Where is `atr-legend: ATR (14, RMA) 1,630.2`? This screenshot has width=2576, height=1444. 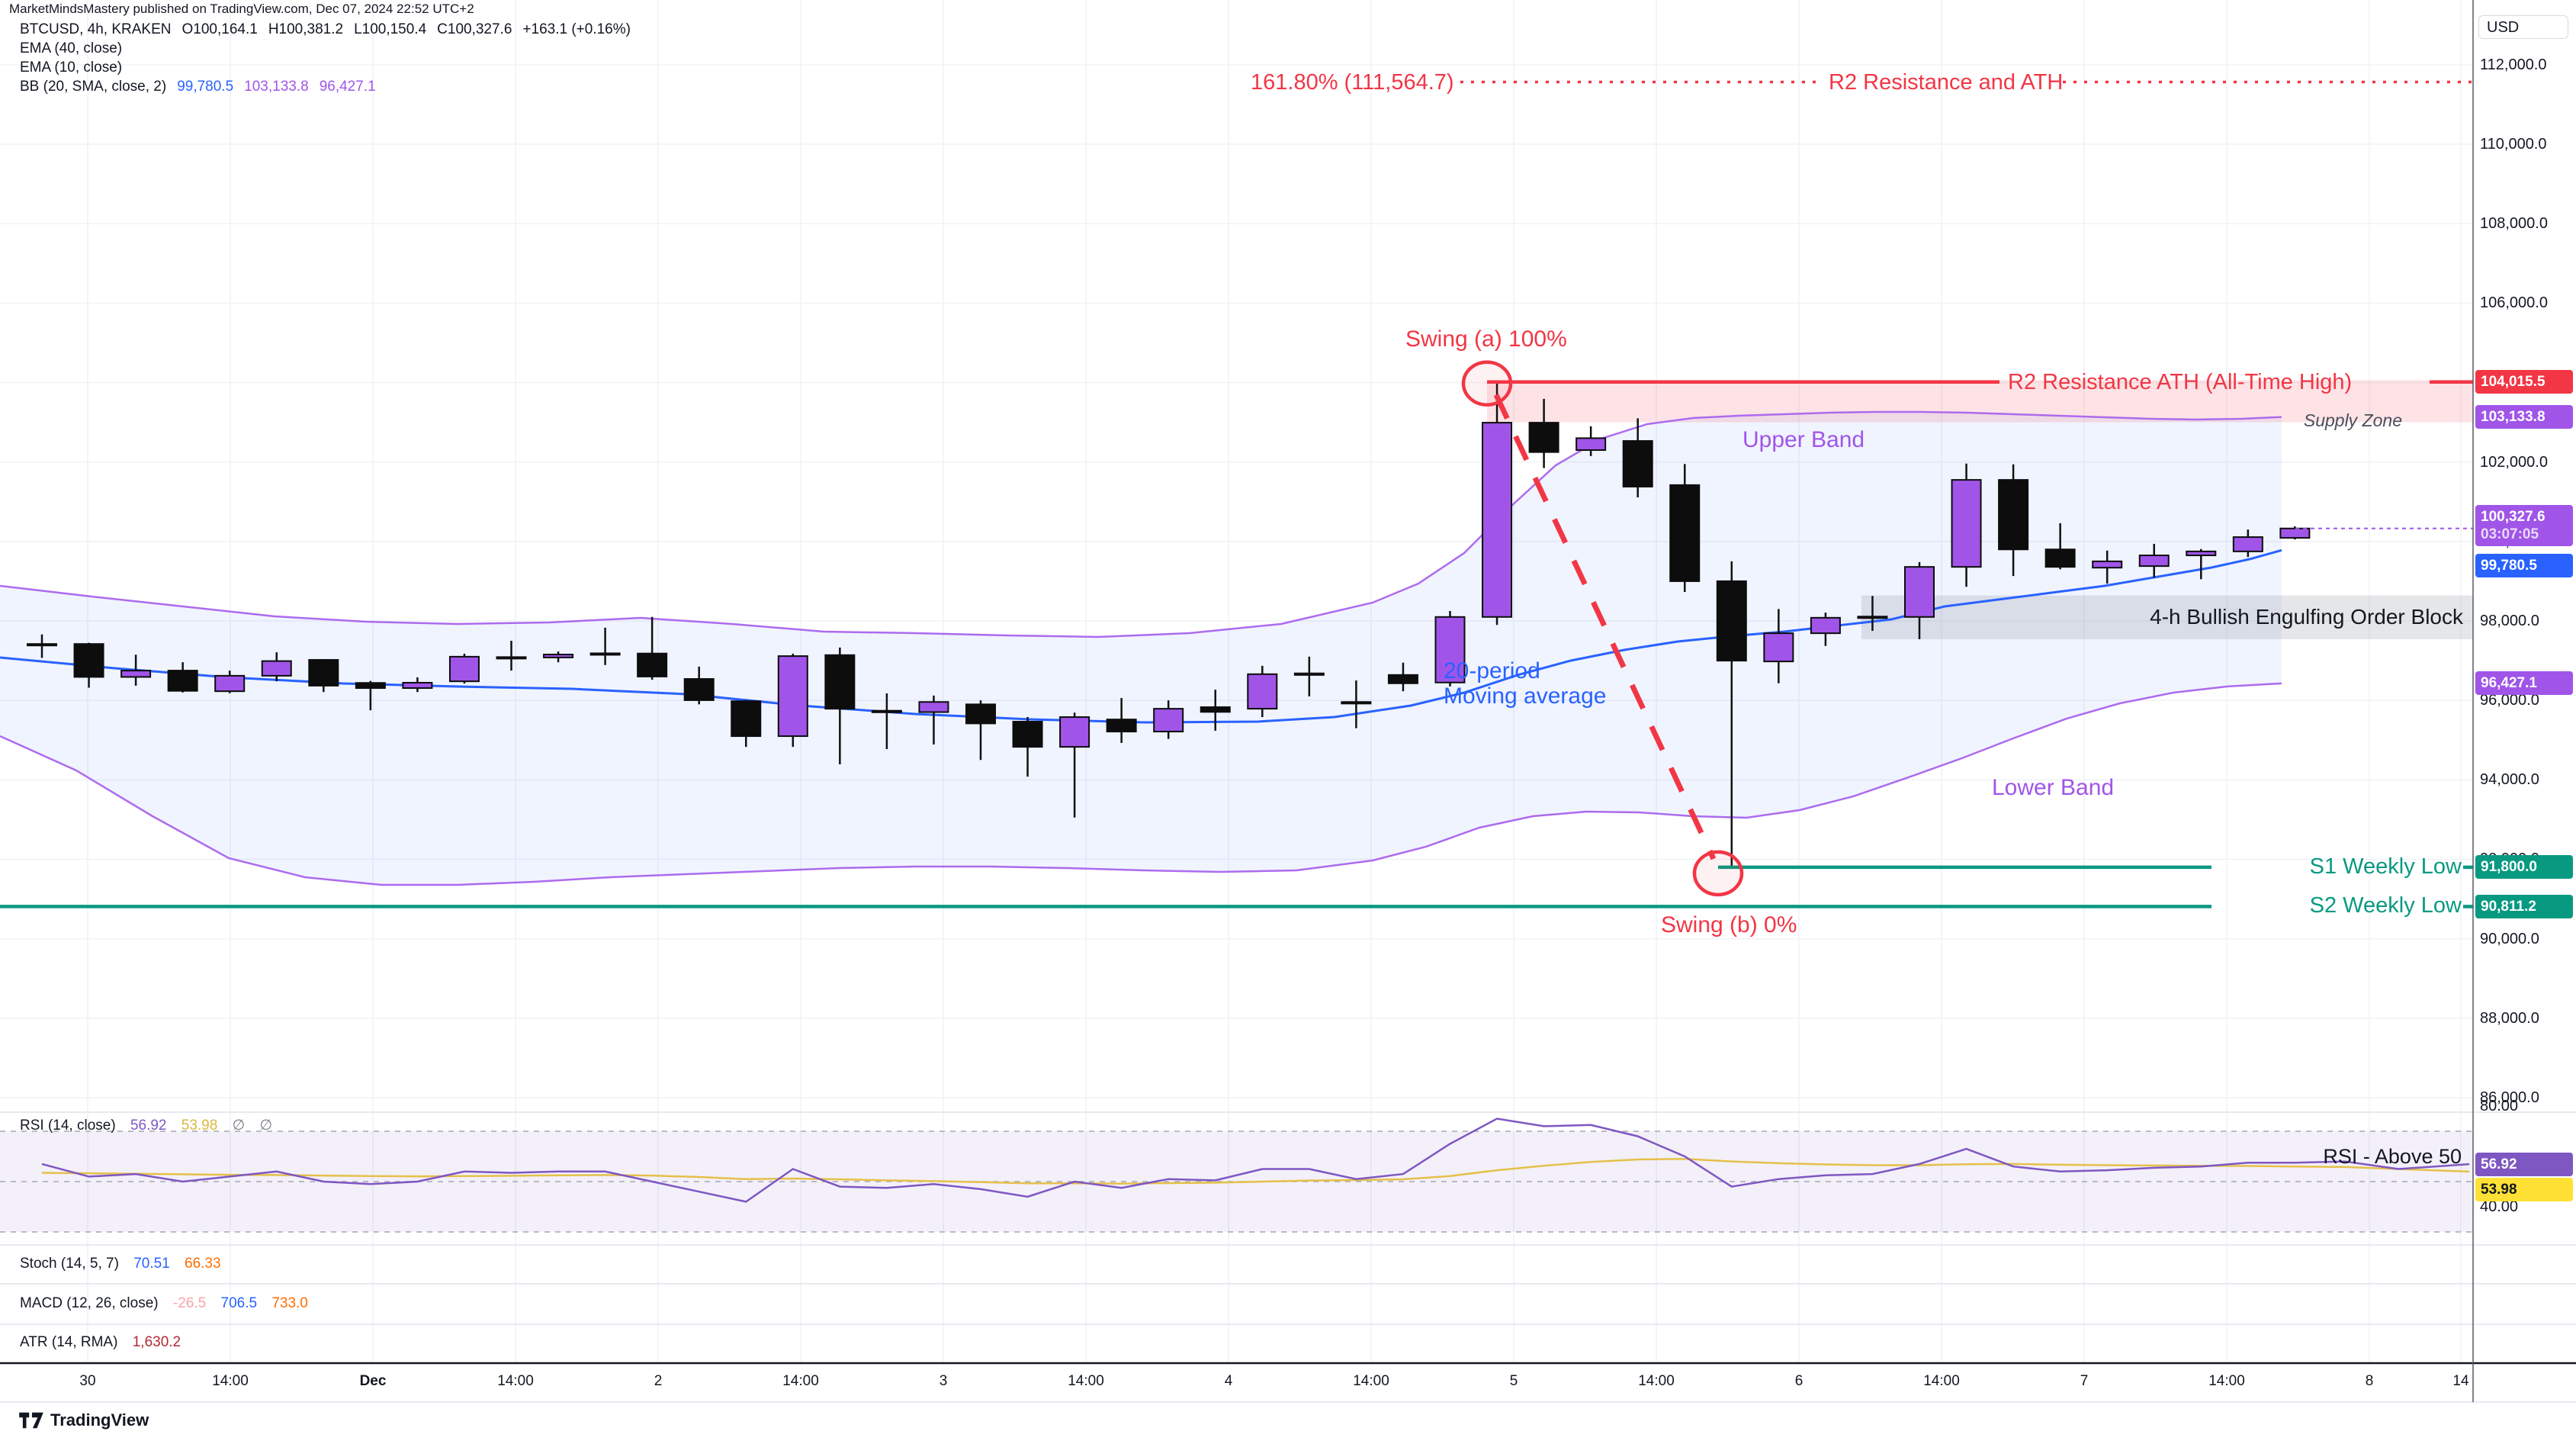 atr-legend: ATR (14, RMA) 1,630.2 is located at coordinates (100, 1342).